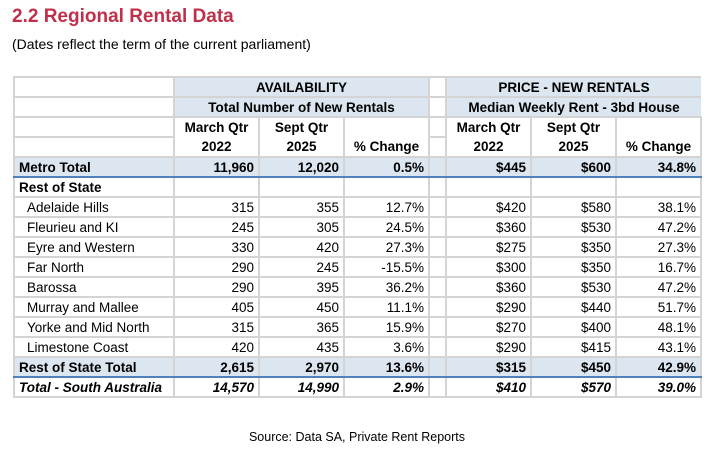  I want to click on value-cell: 34.8%, so click(658, 167).